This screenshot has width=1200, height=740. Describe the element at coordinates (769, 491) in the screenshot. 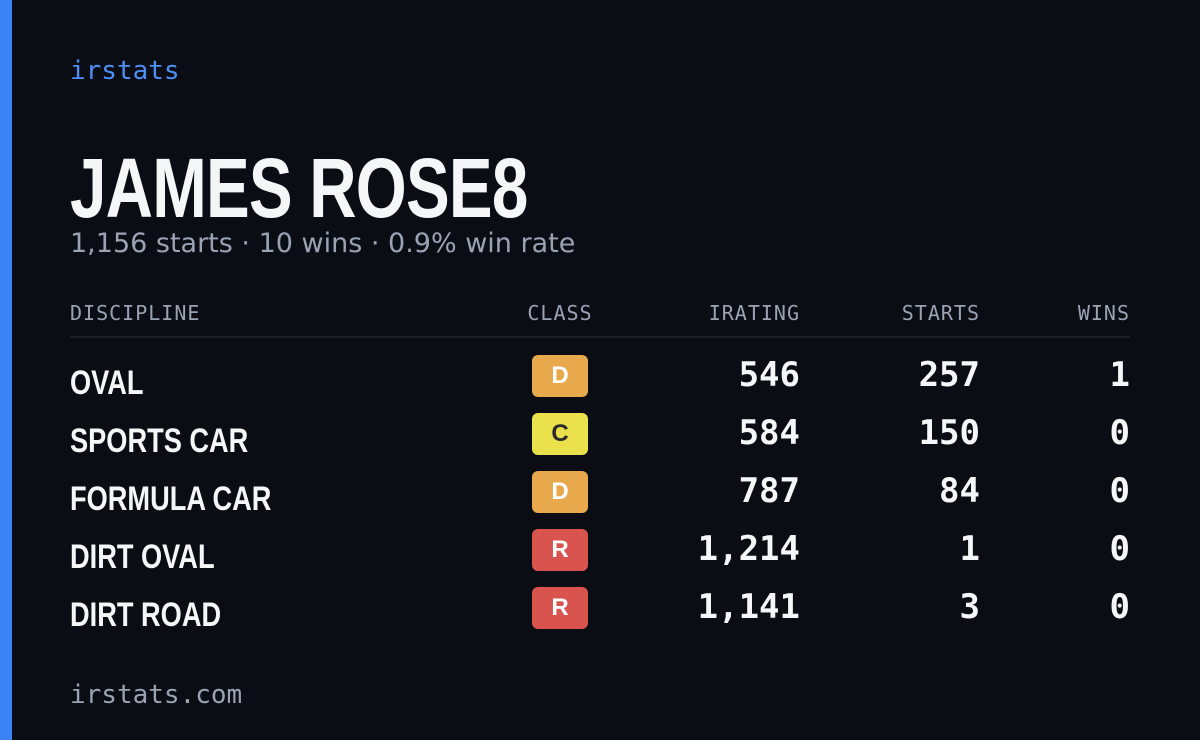

I see `irating: 787` at that location.